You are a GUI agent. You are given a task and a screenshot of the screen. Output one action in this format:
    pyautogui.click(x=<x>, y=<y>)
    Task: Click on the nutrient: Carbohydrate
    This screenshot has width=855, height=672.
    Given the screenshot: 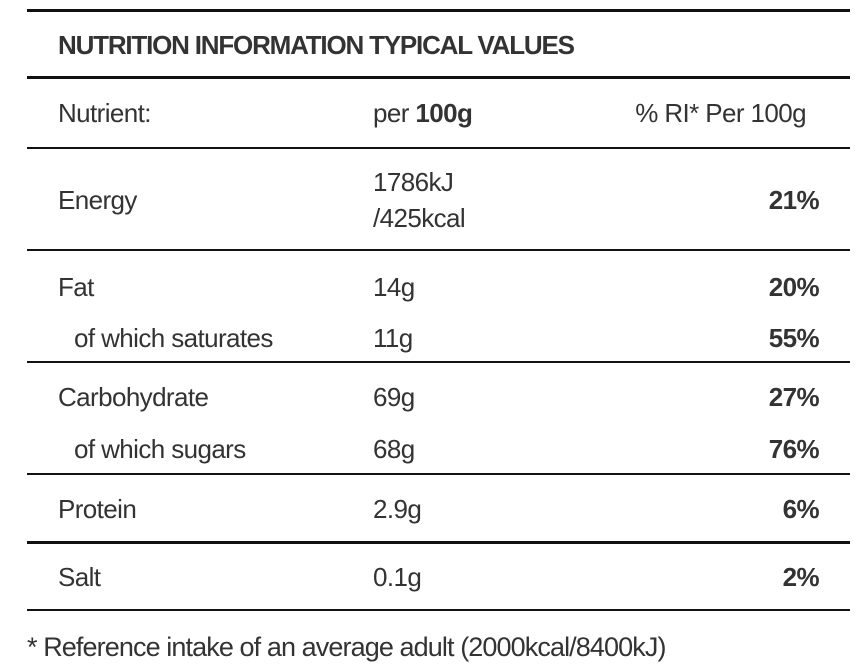 What is the action you would take?
    pyautogui.click(x=133, y=397)
    